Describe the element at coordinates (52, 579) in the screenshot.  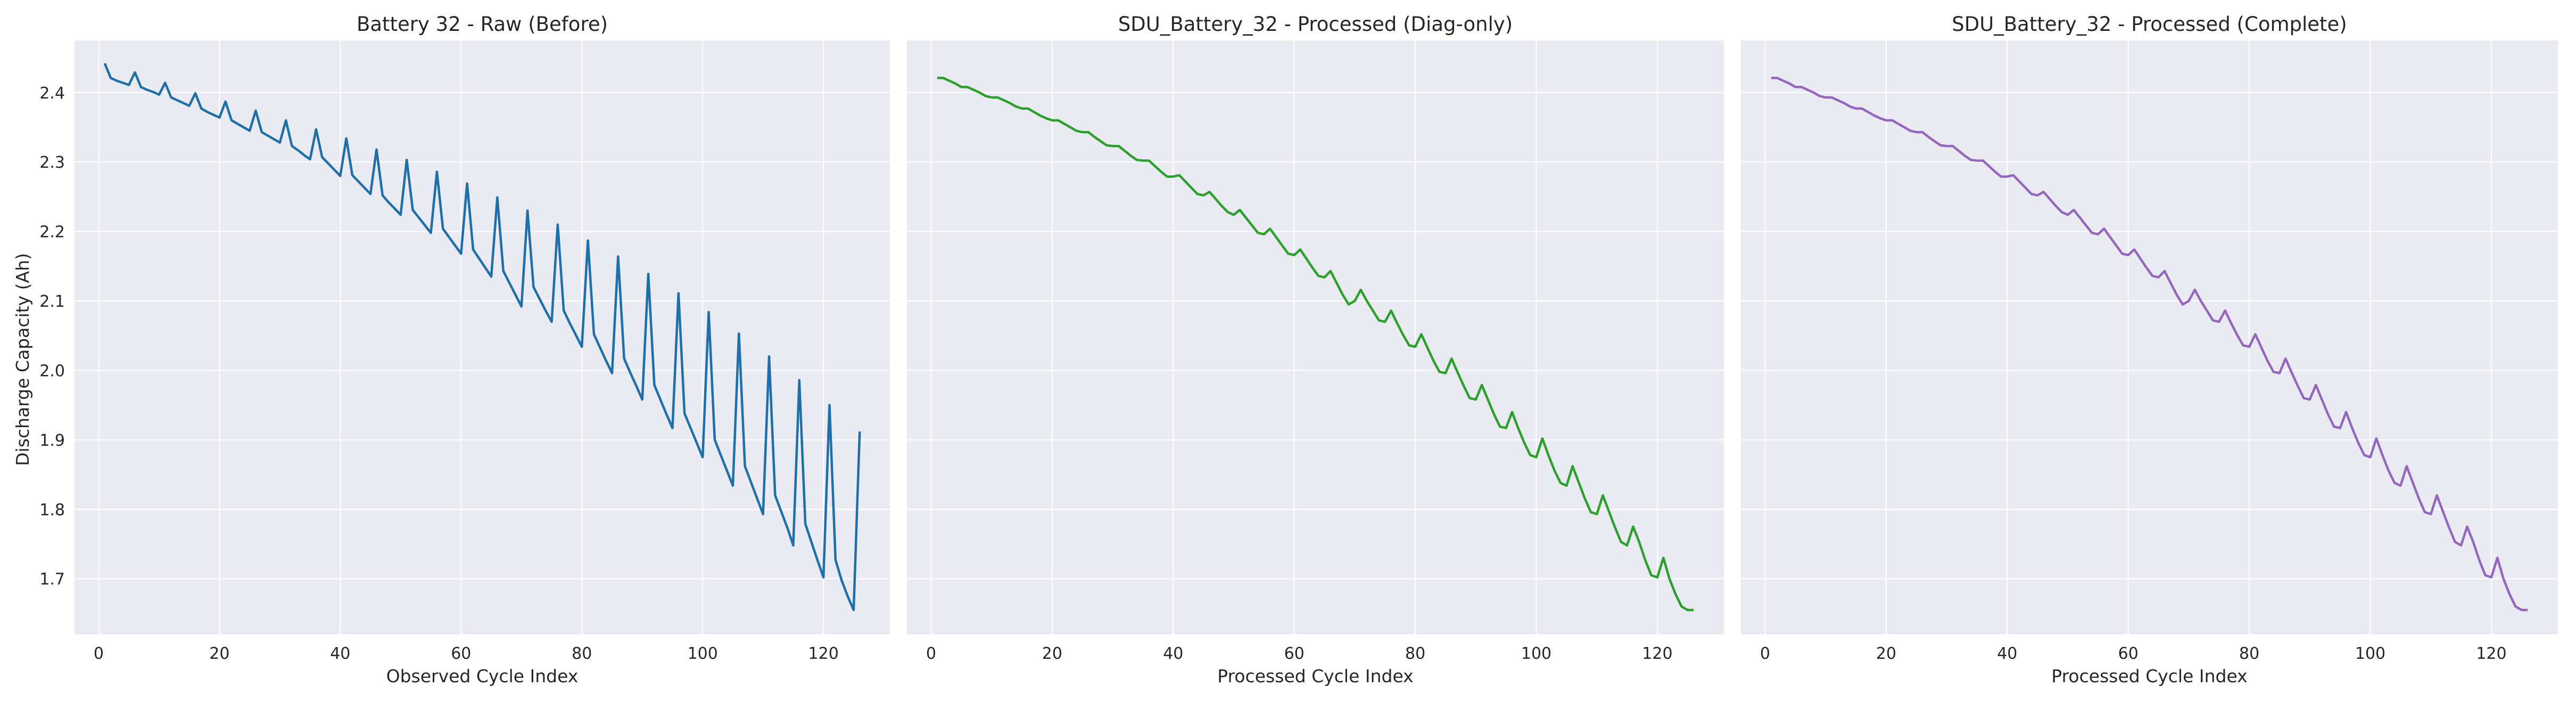
I see `y-tick-label: 1.7` at that location.